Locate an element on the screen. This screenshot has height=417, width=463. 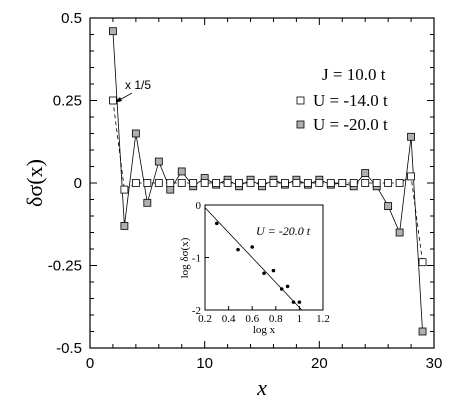
inset-title: U = -20.0 t is located at coordinates (283, 231).